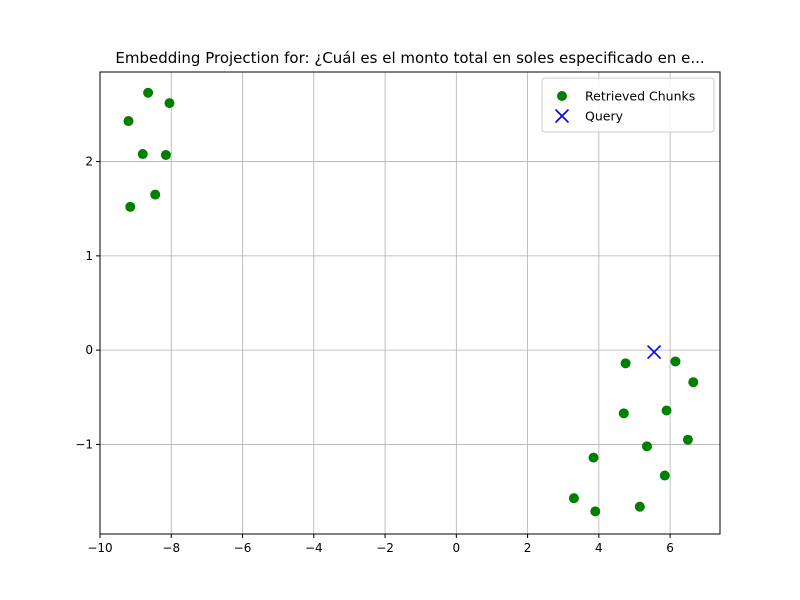 The height and width of the screenshot is (600, 800). Describe the element at coordinates (640, 96) in the screenshot. I see `legend-label: Retrieved Chunks` at that location.